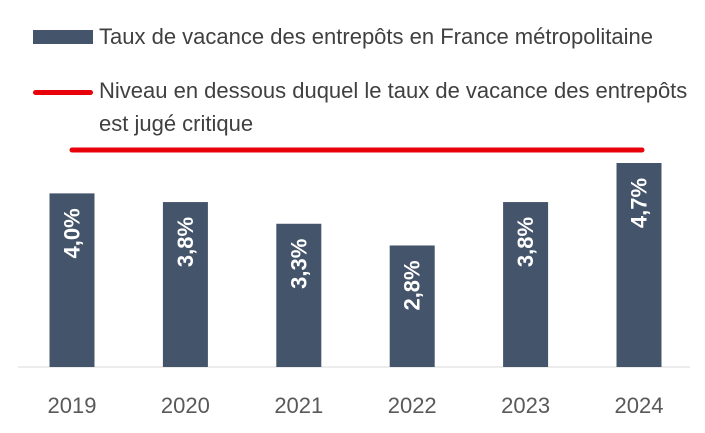 The image size is (705, 433). Describe the element at coordinates (299, 295) in the screenshot. I see `bar-2021` at that location.